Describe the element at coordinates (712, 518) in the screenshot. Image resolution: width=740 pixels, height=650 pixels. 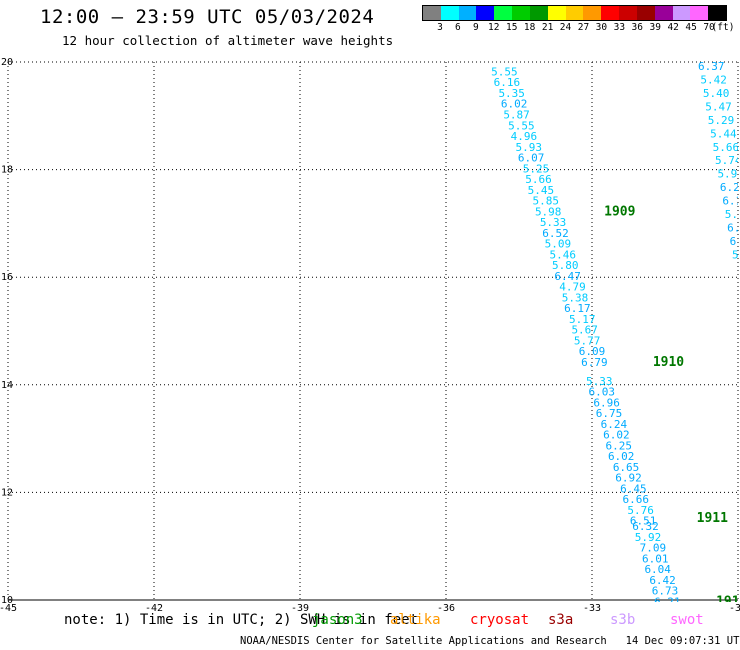
I see `pass-id-label: 1911` at that location.